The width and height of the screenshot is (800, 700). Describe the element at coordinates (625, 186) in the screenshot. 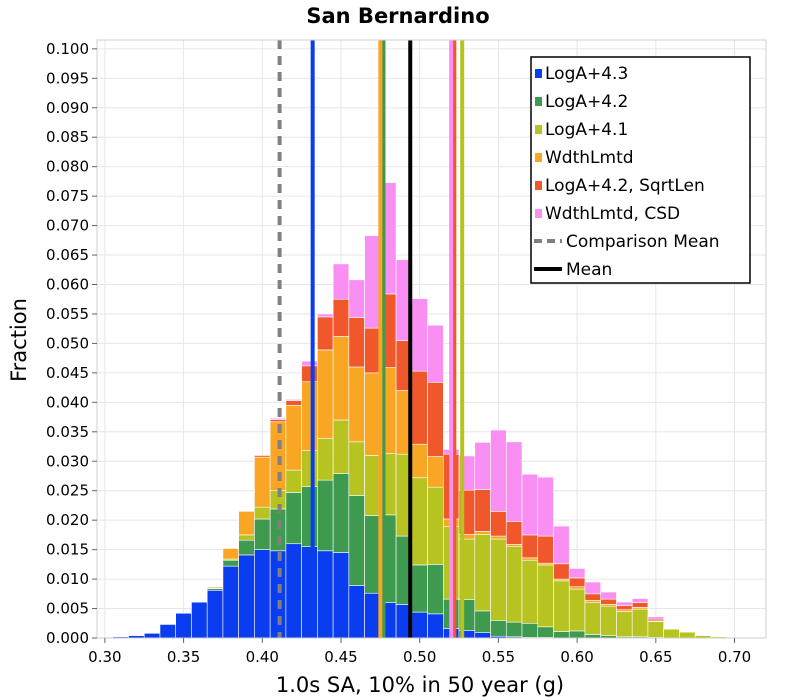

I see `legend-label: LogA+4.2, SqrtLen` at that location.